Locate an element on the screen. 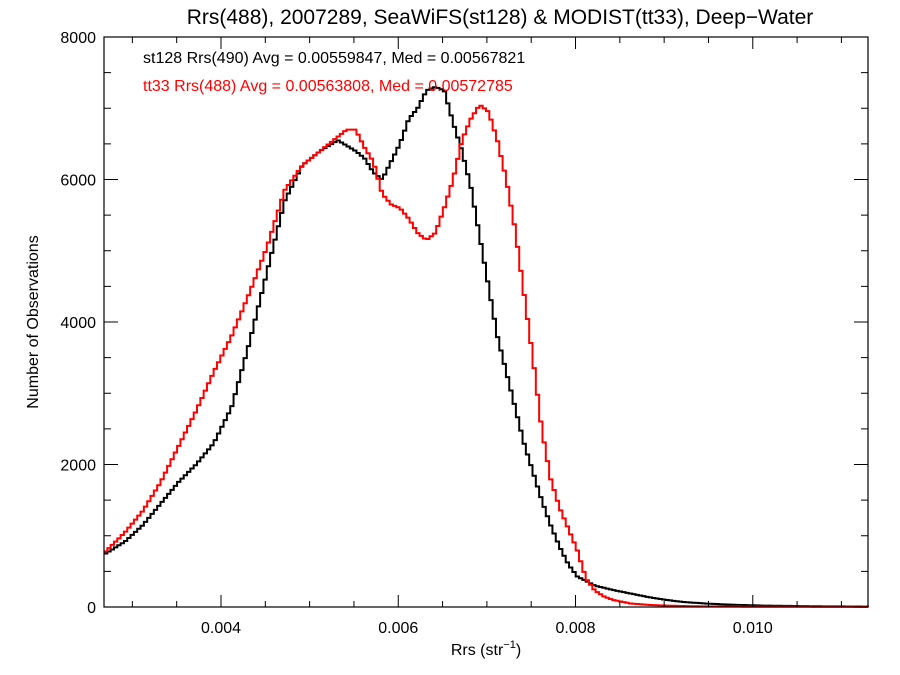  y-tick-label: 6000 is located at coordinates (78, 181).